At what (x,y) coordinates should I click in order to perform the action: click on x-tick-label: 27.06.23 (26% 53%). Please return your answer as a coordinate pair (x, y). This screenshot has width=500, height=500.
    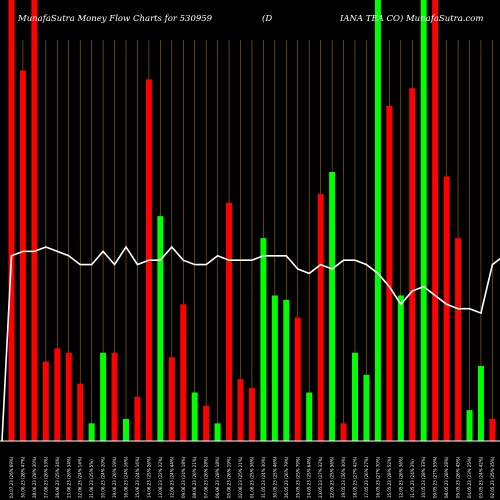
    Looking at the image, I should click on (45, 477).